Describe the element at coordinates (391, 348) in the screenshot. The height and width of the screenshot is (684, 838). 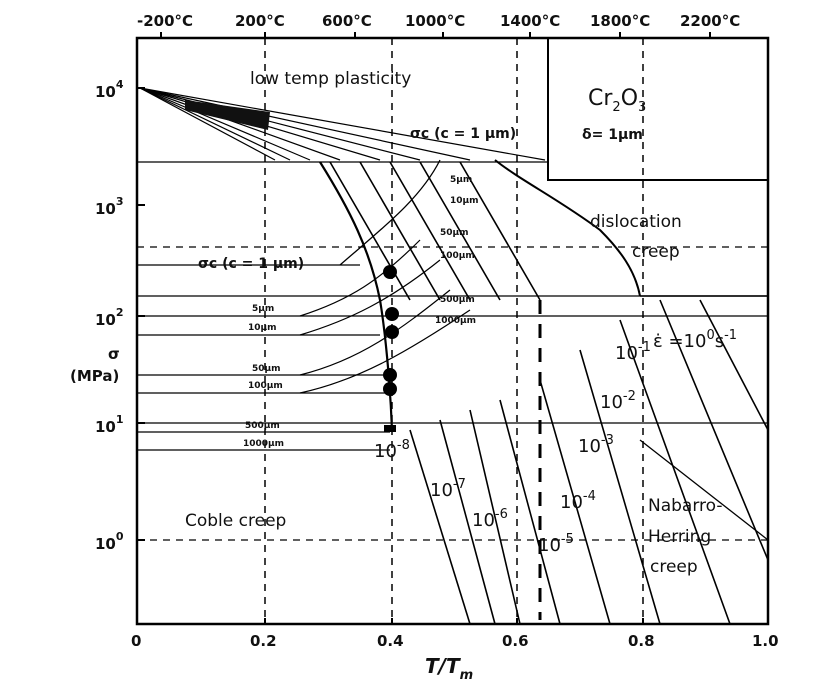
I see `data-points` at that location.